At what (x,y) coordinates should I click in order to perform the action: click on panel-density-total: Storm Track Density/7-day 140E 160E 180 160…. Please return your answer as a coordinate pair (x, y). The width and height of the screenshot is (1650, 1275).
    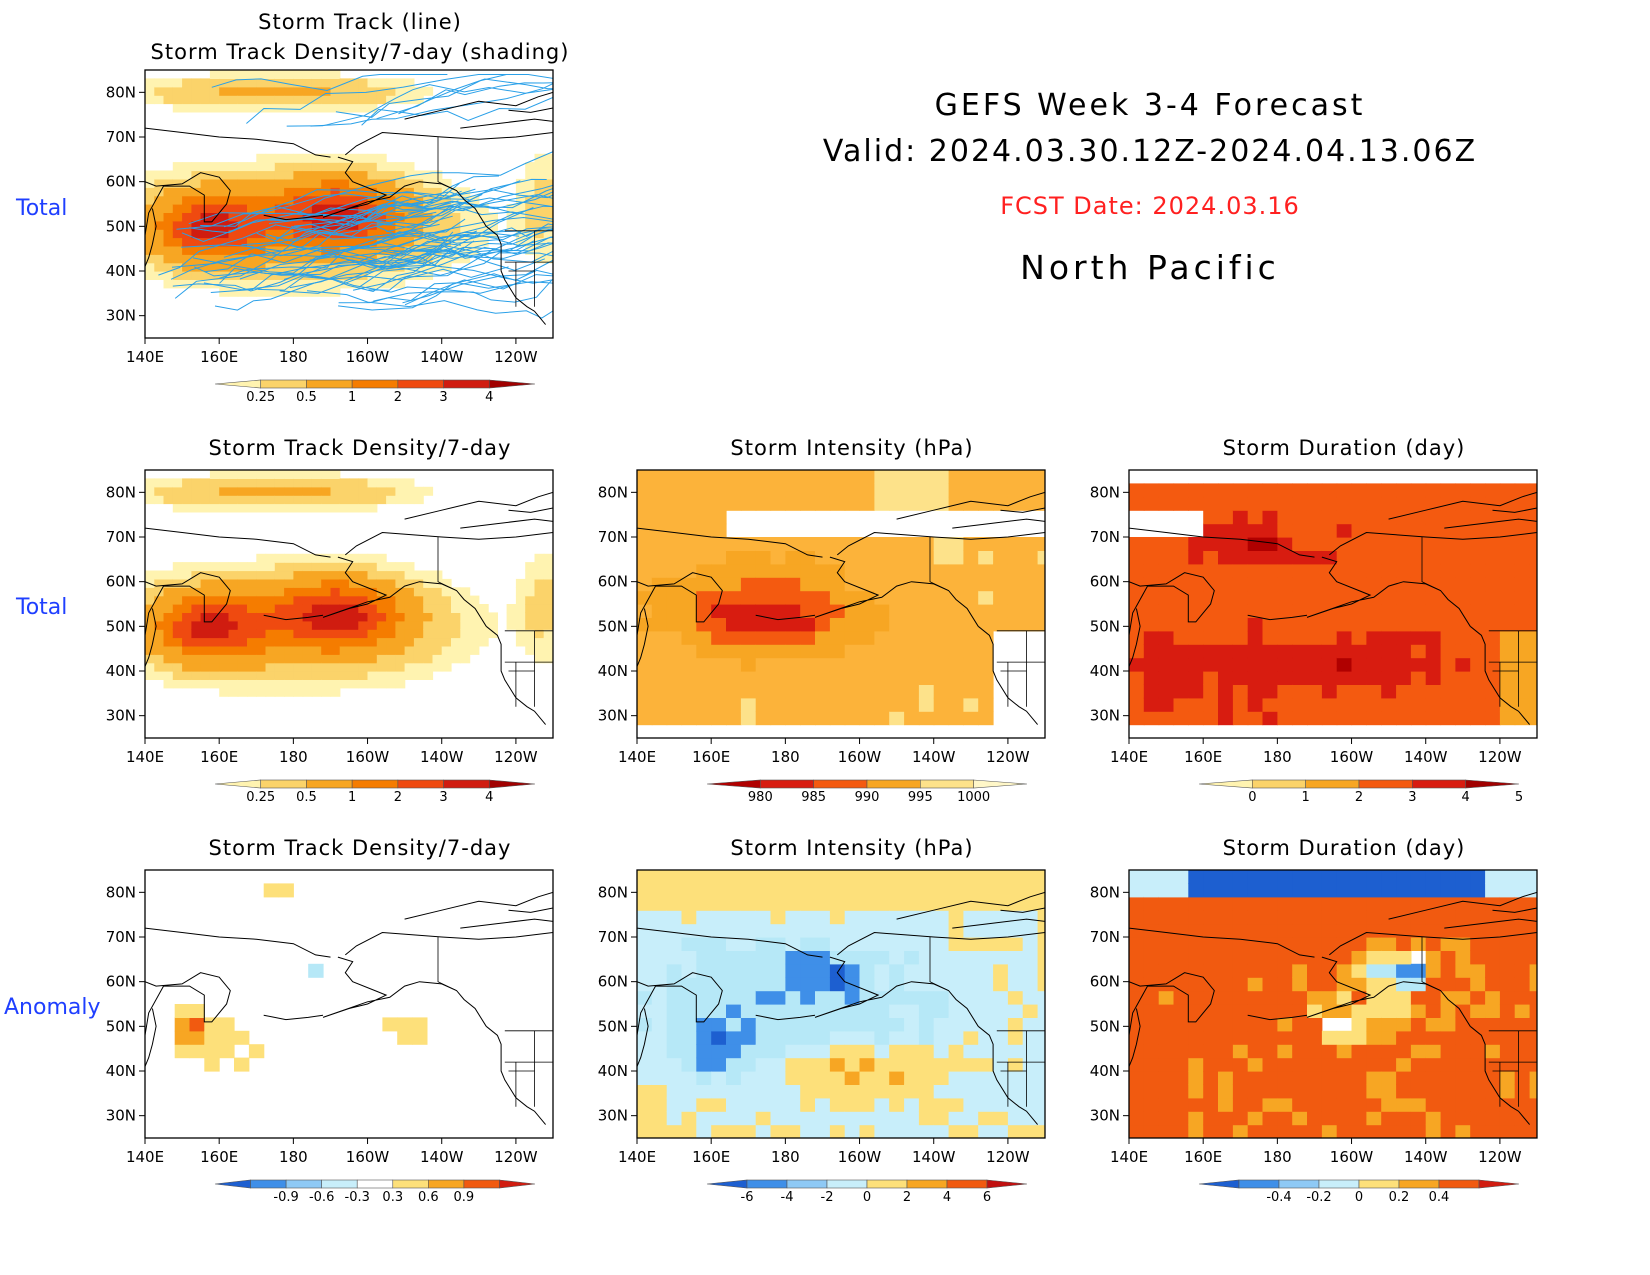
    Looking at the image, I should click on (360, 613).